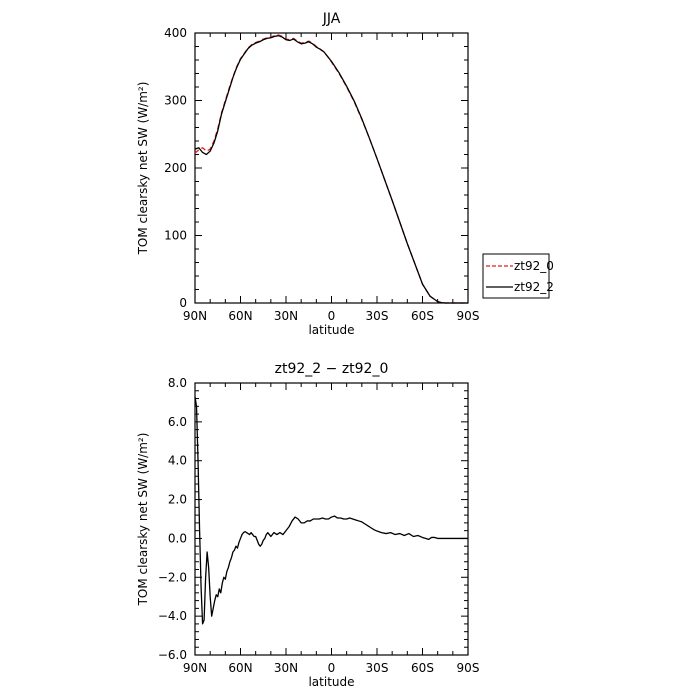 This screenshot has width=700, height=700. Describe the element at coordinates (177, 422) in the screenshot. I see `y-tick-label: 6.0` at that location.